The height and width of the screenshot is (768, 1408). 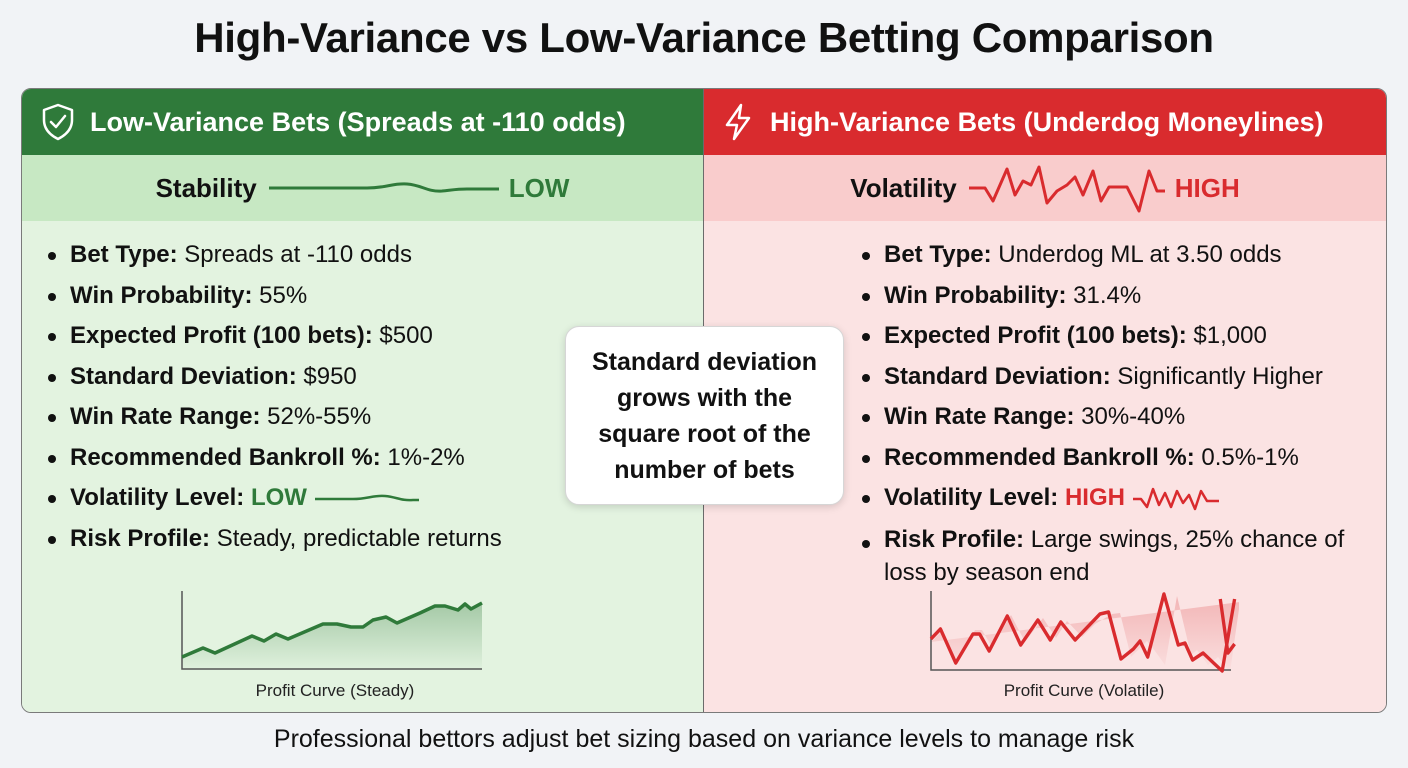 I want to click on volatility-level: HIGH, so click(x=1207, y=187).